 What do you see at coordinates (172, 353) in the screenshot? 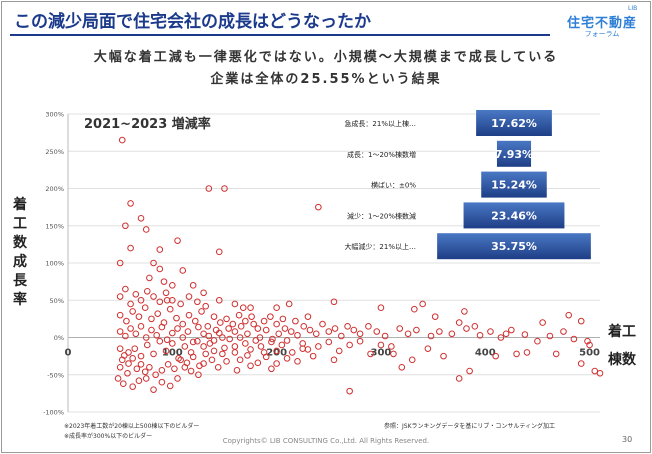
I see `x-tick-label: 100` at bounding box center [172, 353].